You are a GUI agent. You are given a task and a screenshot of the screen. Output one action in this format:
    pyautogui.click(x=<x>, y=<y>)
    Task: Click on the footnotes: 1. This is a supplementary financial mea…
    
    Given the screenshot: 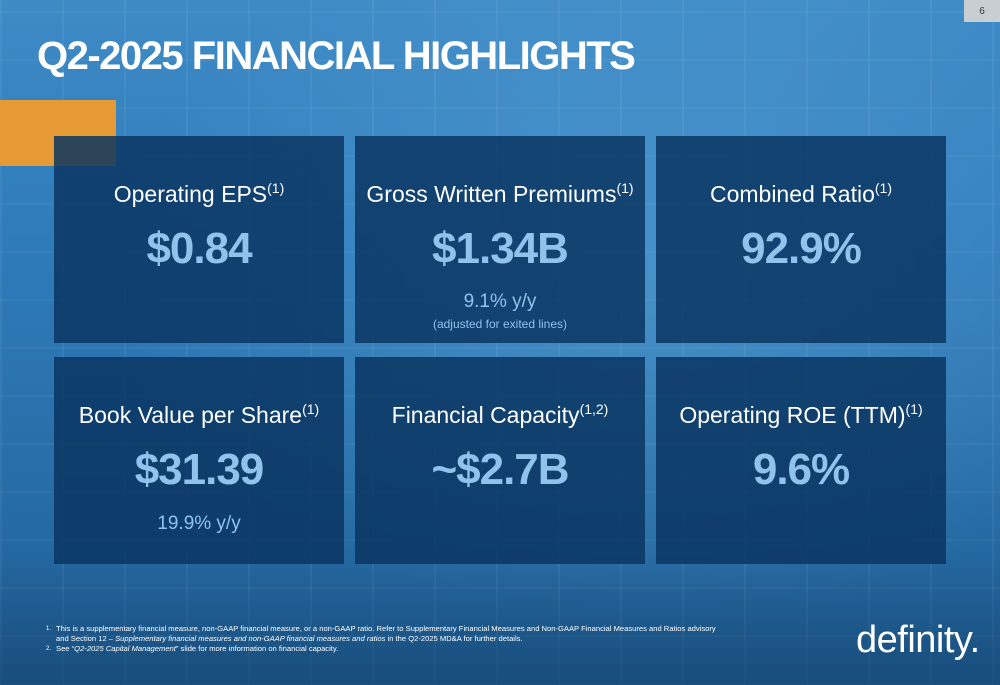 What is the action you would take?
    pyautogui.click(x=386, y=639)
    